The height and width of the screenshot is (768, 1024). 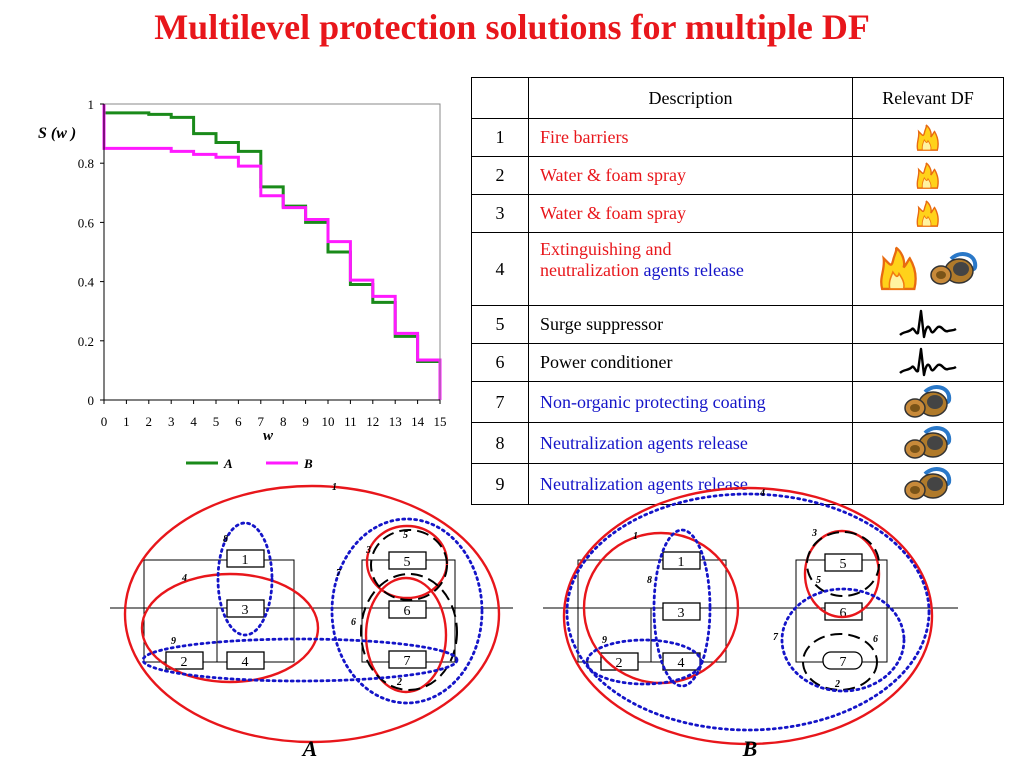 I want to click on diagram-b-element-1-label: 1, so click(x=681, y=562).